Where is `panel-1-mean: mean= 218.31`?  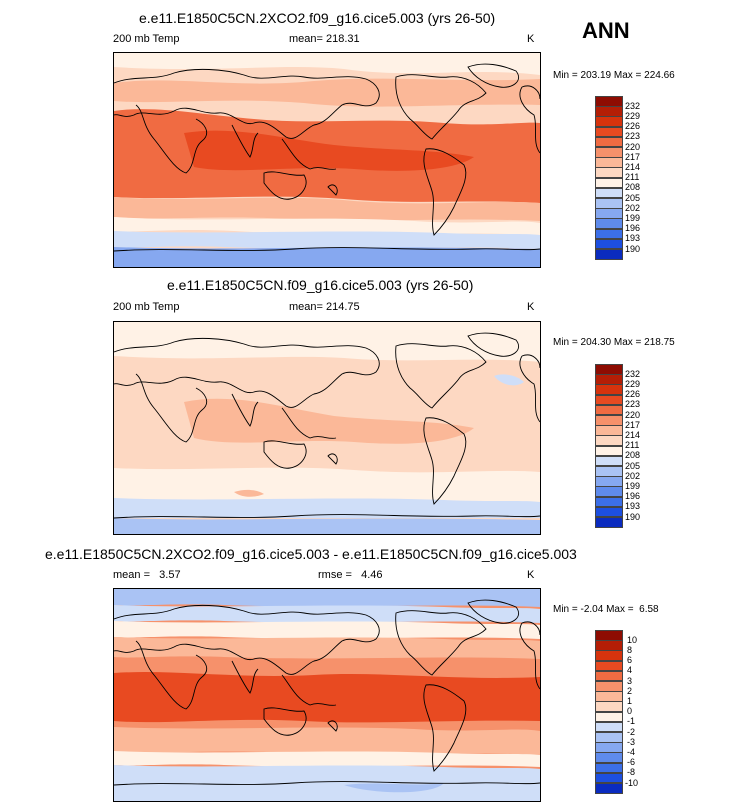
panel-1-mean: mean= 218.31 is located at coordinates (324, 39).